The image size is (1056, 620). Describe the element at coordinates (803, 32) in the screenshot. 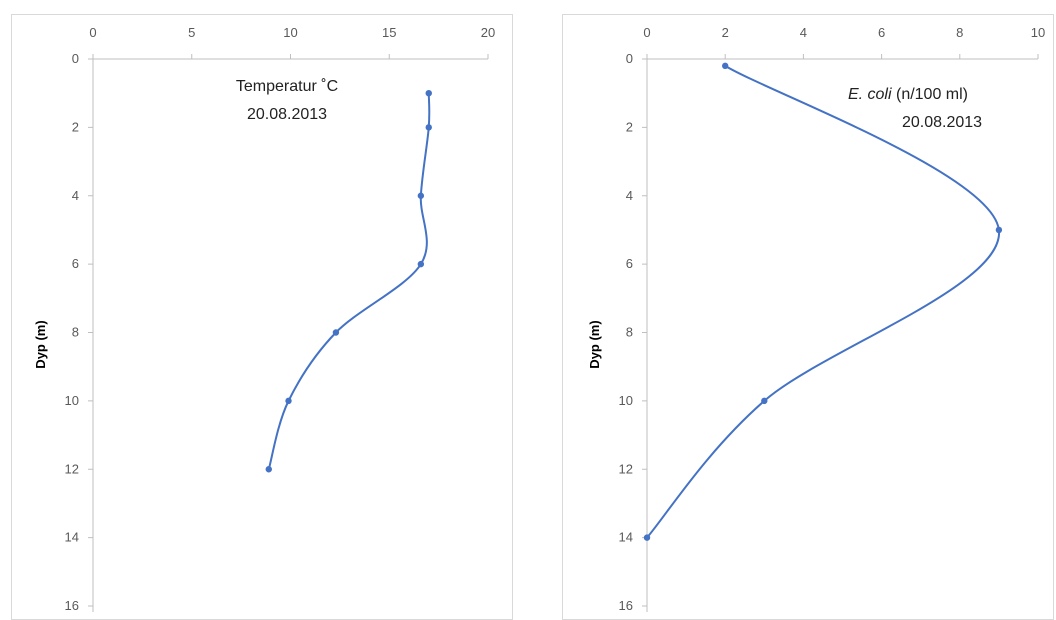

I see `ecoli-x-tick-label: 4` at that location.